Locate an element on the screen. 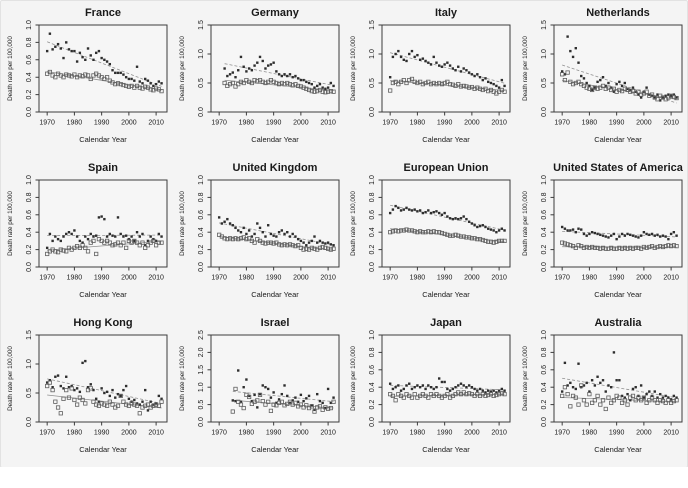 Image resolution: width=688 pixels, height=488 pixels. trend-line-open is located at coordinates (104, 245).